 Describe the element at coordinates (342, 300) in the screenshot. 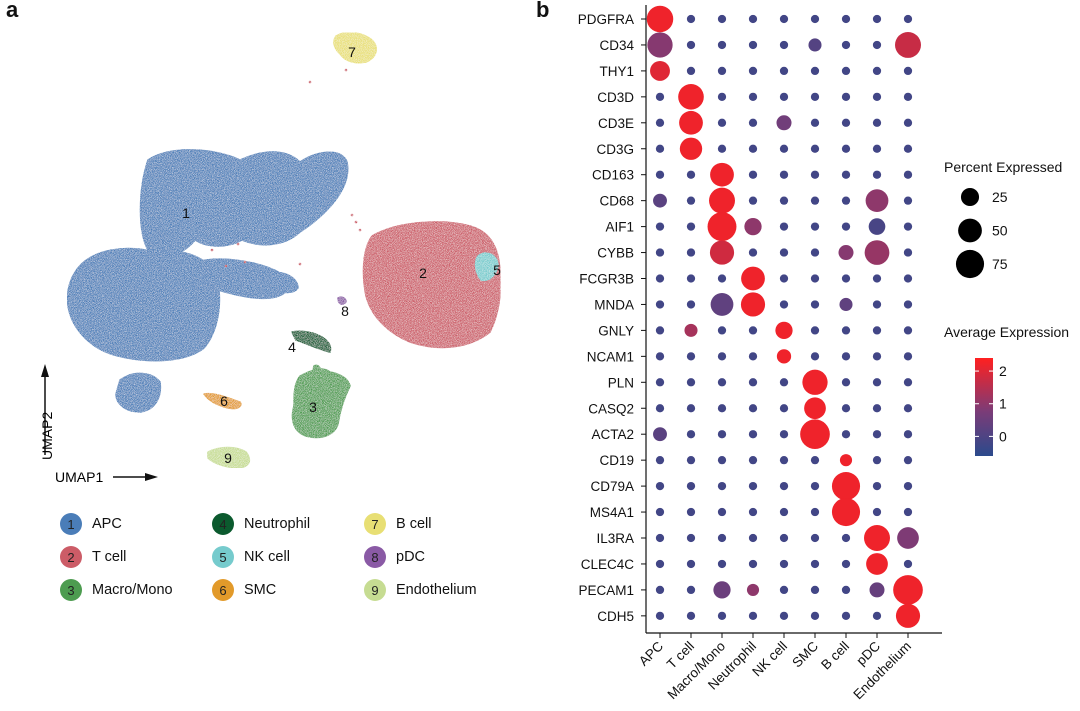

I see `cluster-region-pdc` at that location.